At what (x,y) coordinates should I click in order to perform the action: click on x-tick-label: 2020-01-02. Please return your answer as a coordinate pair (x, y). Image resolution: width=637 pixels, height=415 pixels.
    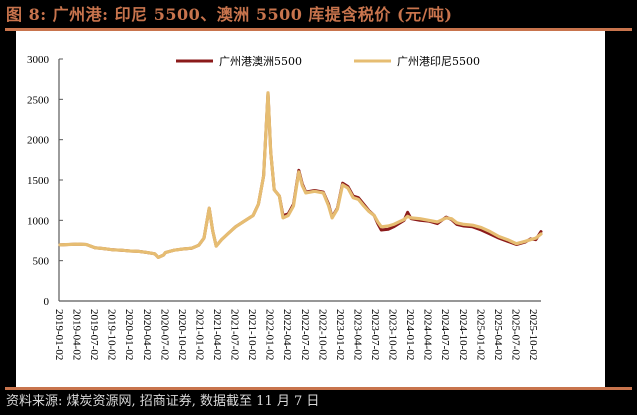
    Looking at the image, I should click on (129, 334).